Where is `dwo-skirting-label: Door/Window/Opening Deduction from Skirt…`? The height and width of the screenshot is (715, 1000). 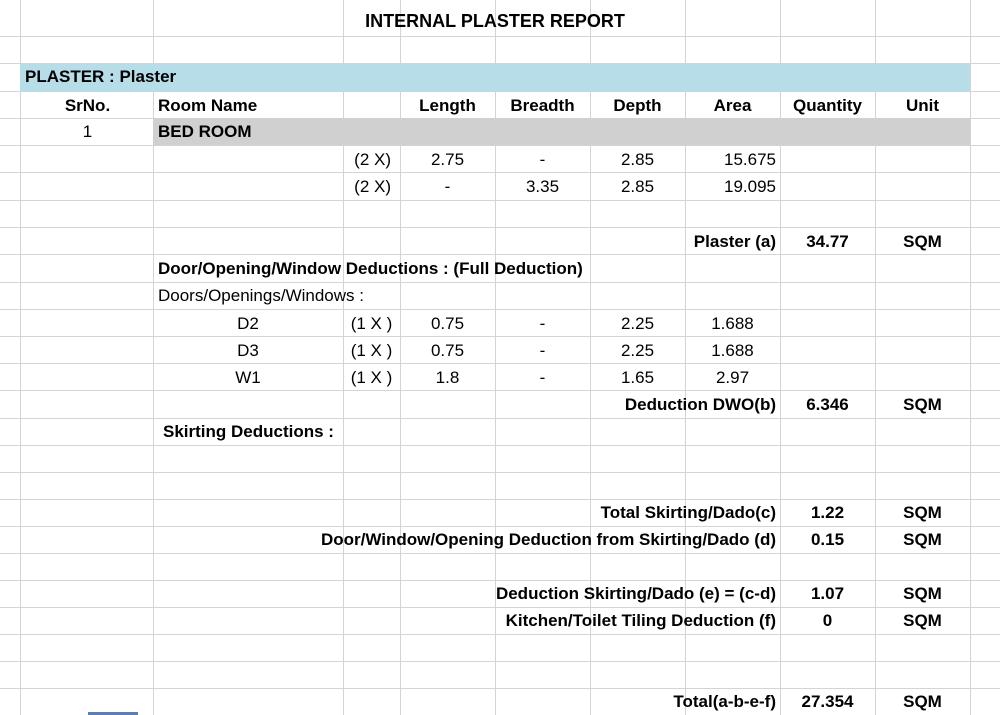
dwo-skirting-label: Door/Window/Opening Deduction from Skirt… is located at coordinates (548, 539).